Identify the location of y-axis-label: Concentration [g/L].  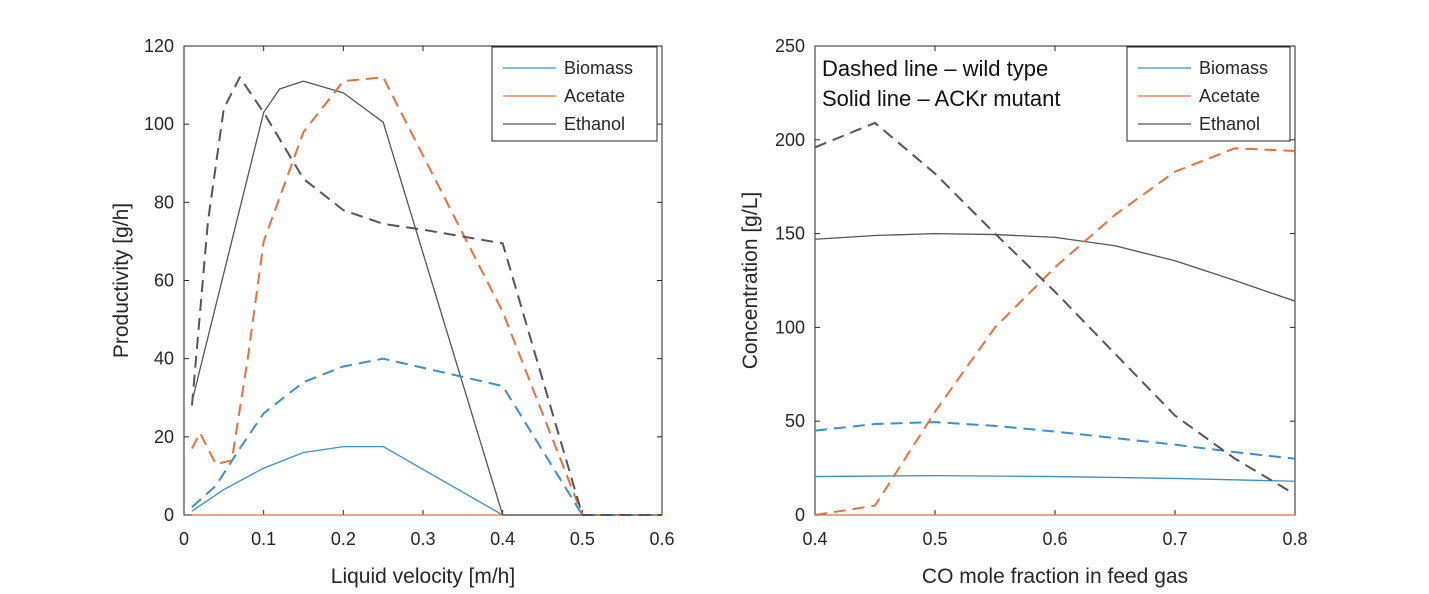
(750, 280).